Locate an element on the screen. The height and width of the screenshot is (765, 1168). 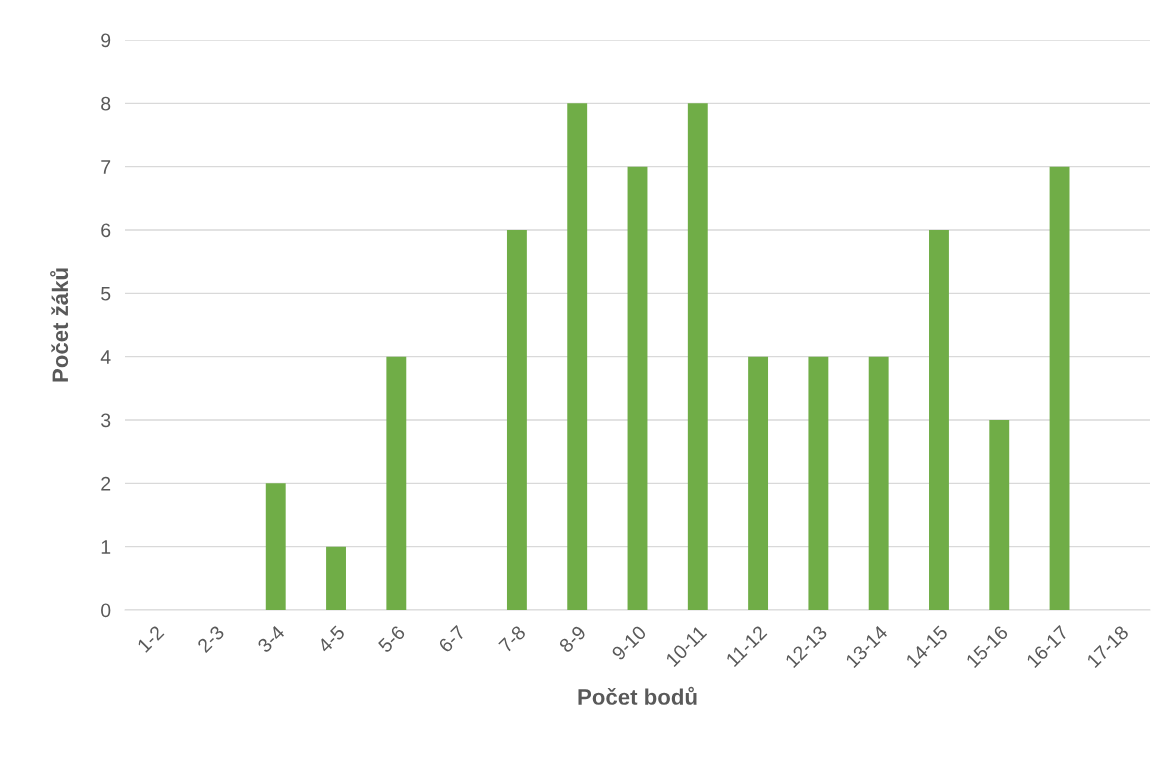
y-tick-label: 1 is located at coordinates (106, 547).